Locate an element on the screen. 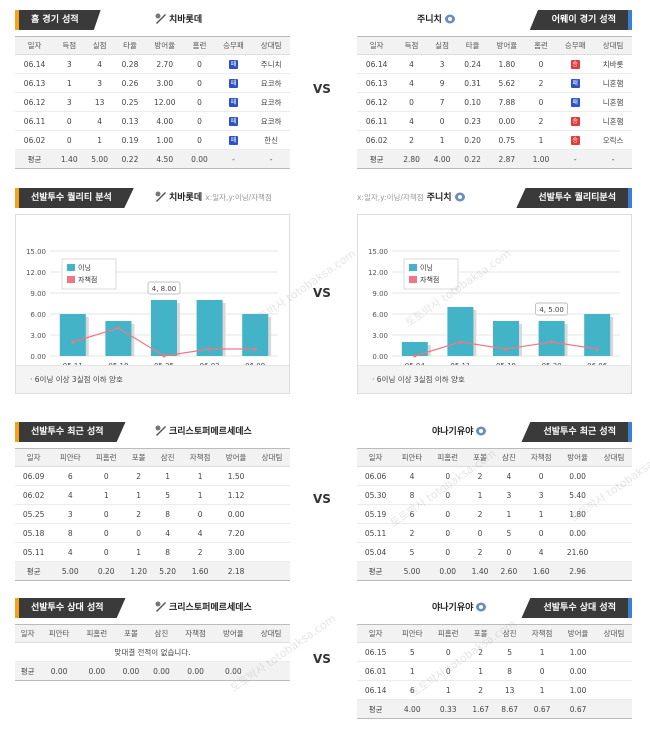 The height and width of the screenshot is (738, 650). table-cell: 05.18 is located at coordinates (34, 533).